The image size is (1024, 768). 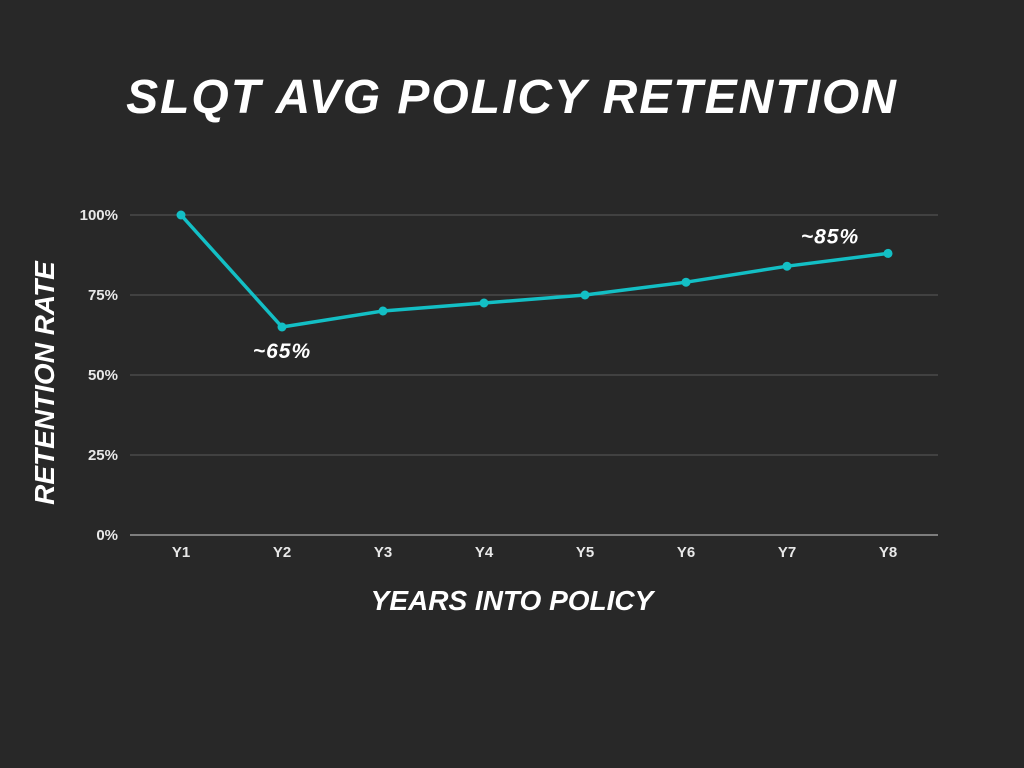 What do you see at coordinates (99, 215) in the screenshot?
I see `y-tick-label: 100%` at bounding box center [99, 215].